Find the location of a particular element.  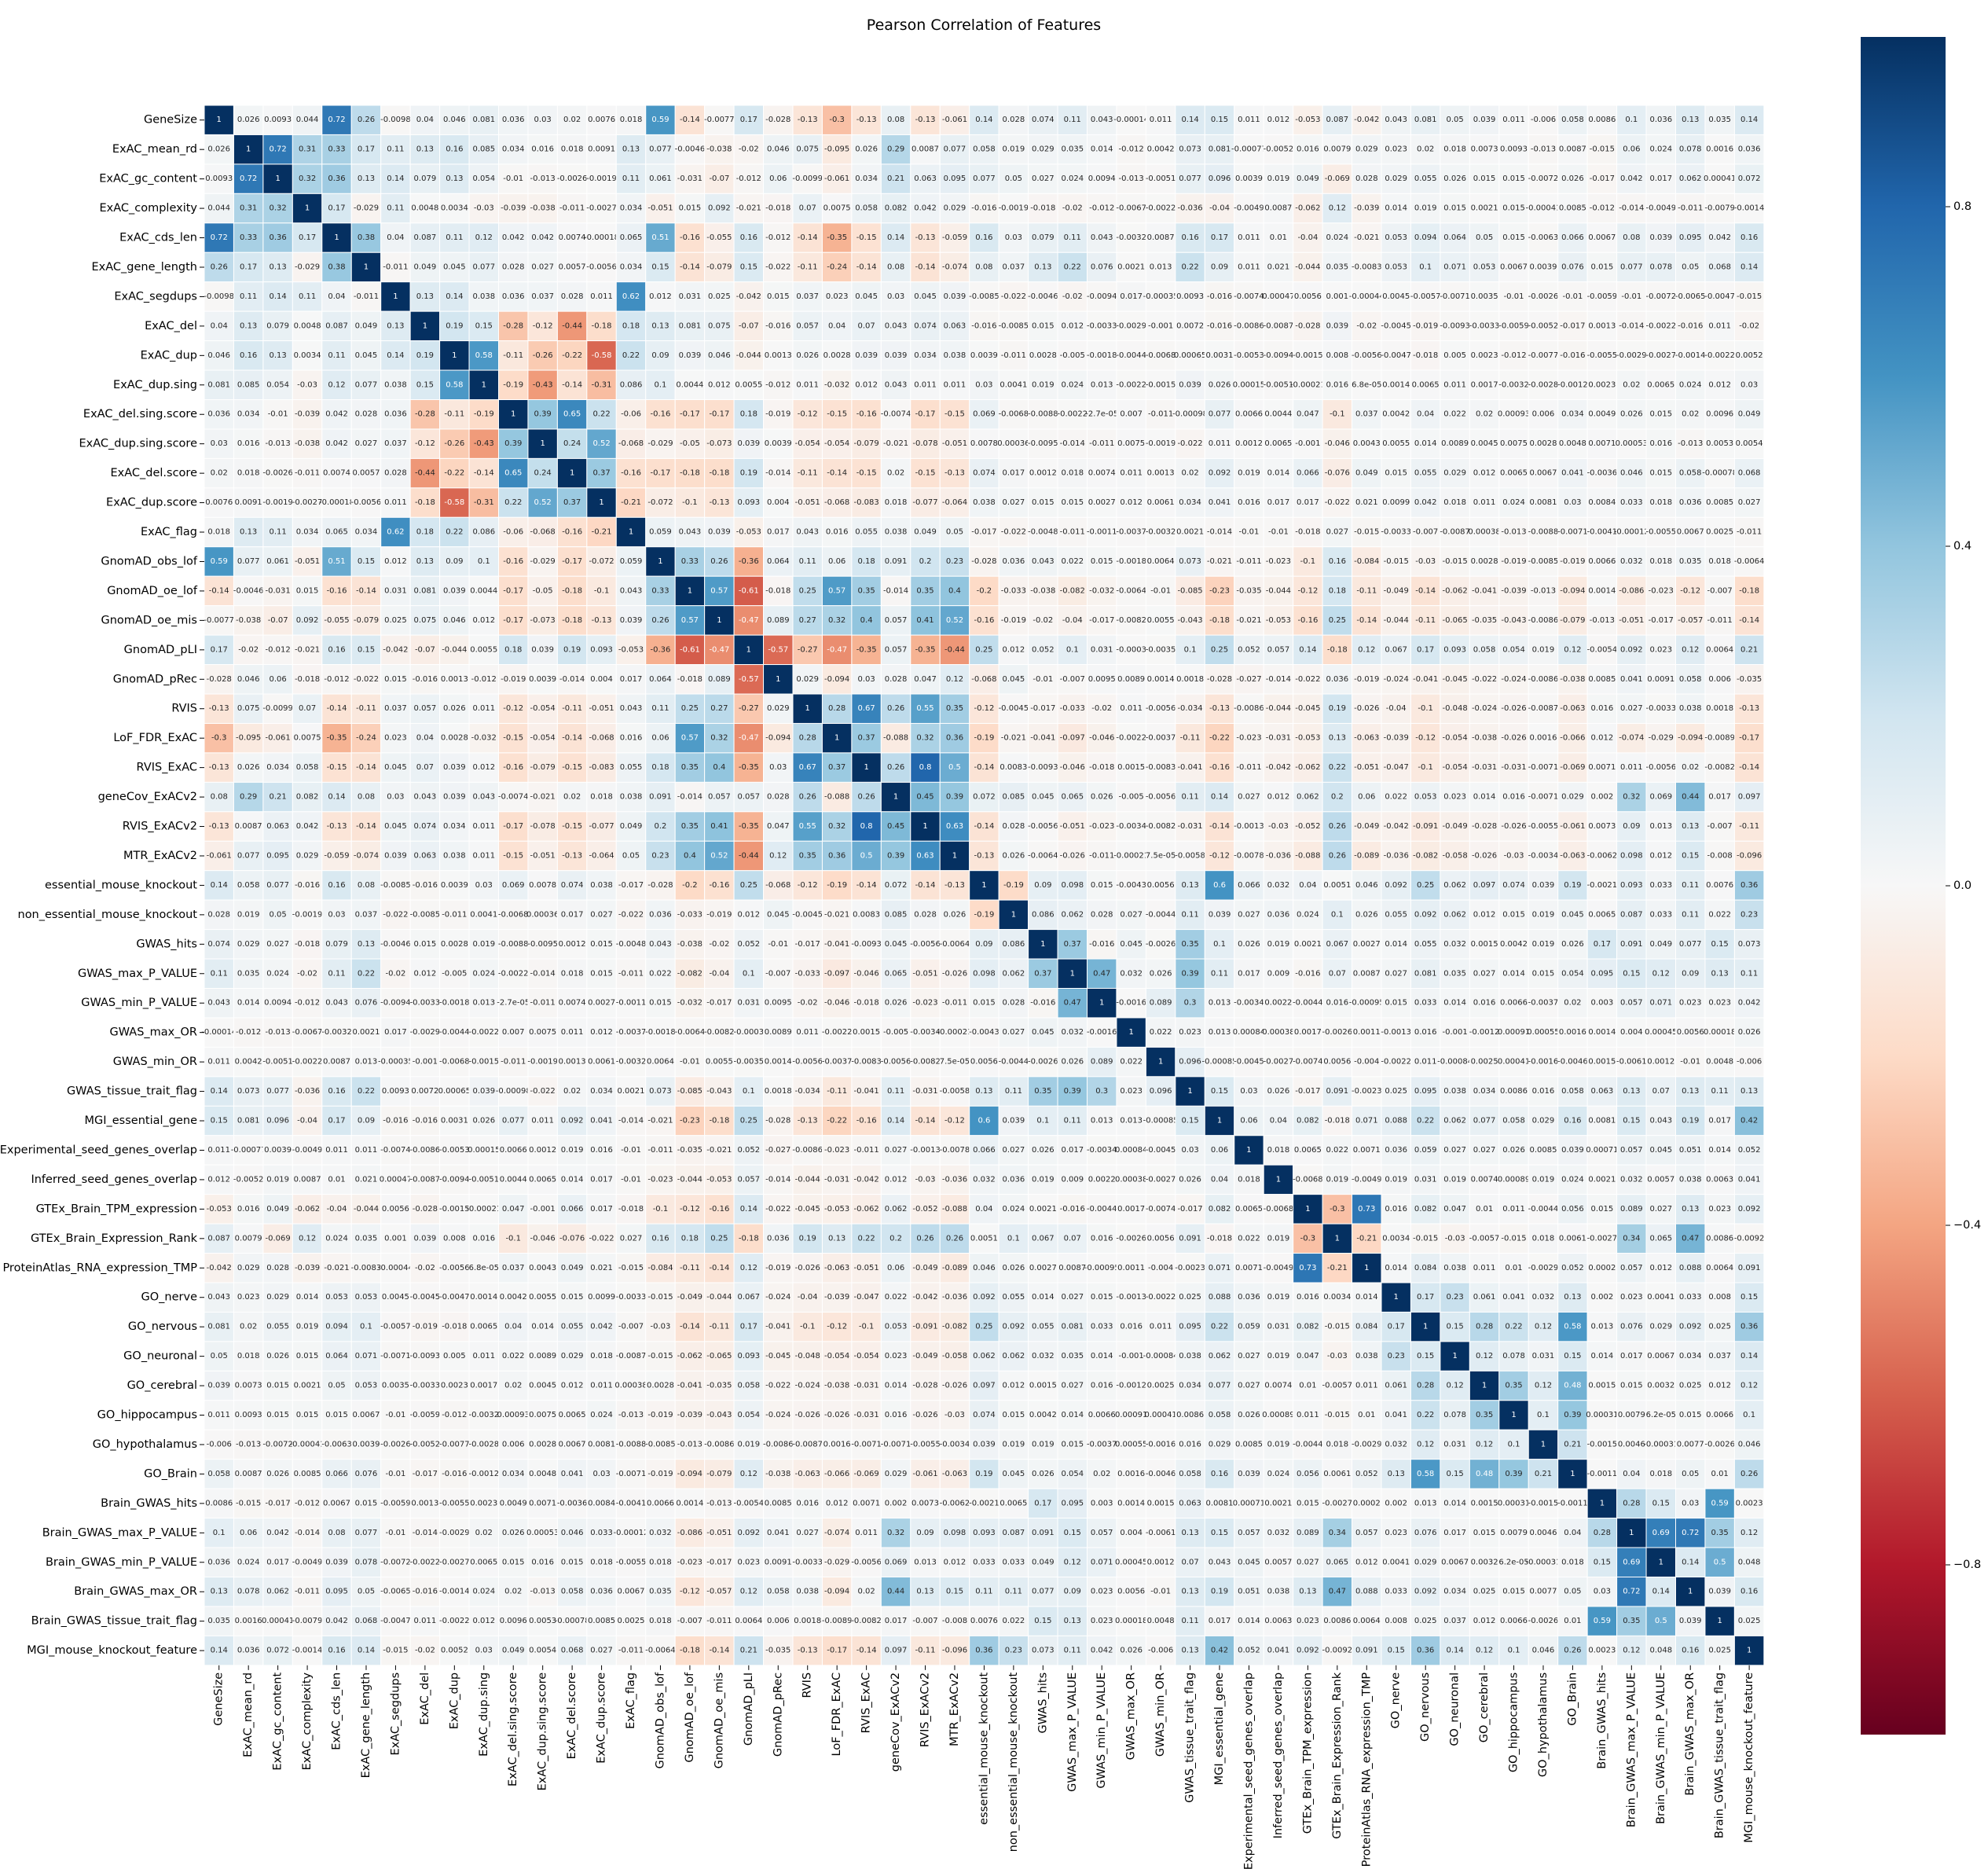

cell-value-label: -0.0071 is located at coordinates (1543, 767).